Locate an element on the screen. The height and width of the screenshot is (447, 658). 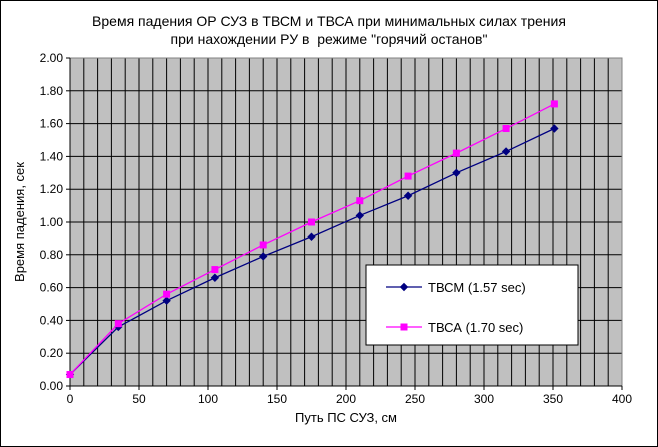
y-tick-label: 0.20 is located at coordinates (52, 353).